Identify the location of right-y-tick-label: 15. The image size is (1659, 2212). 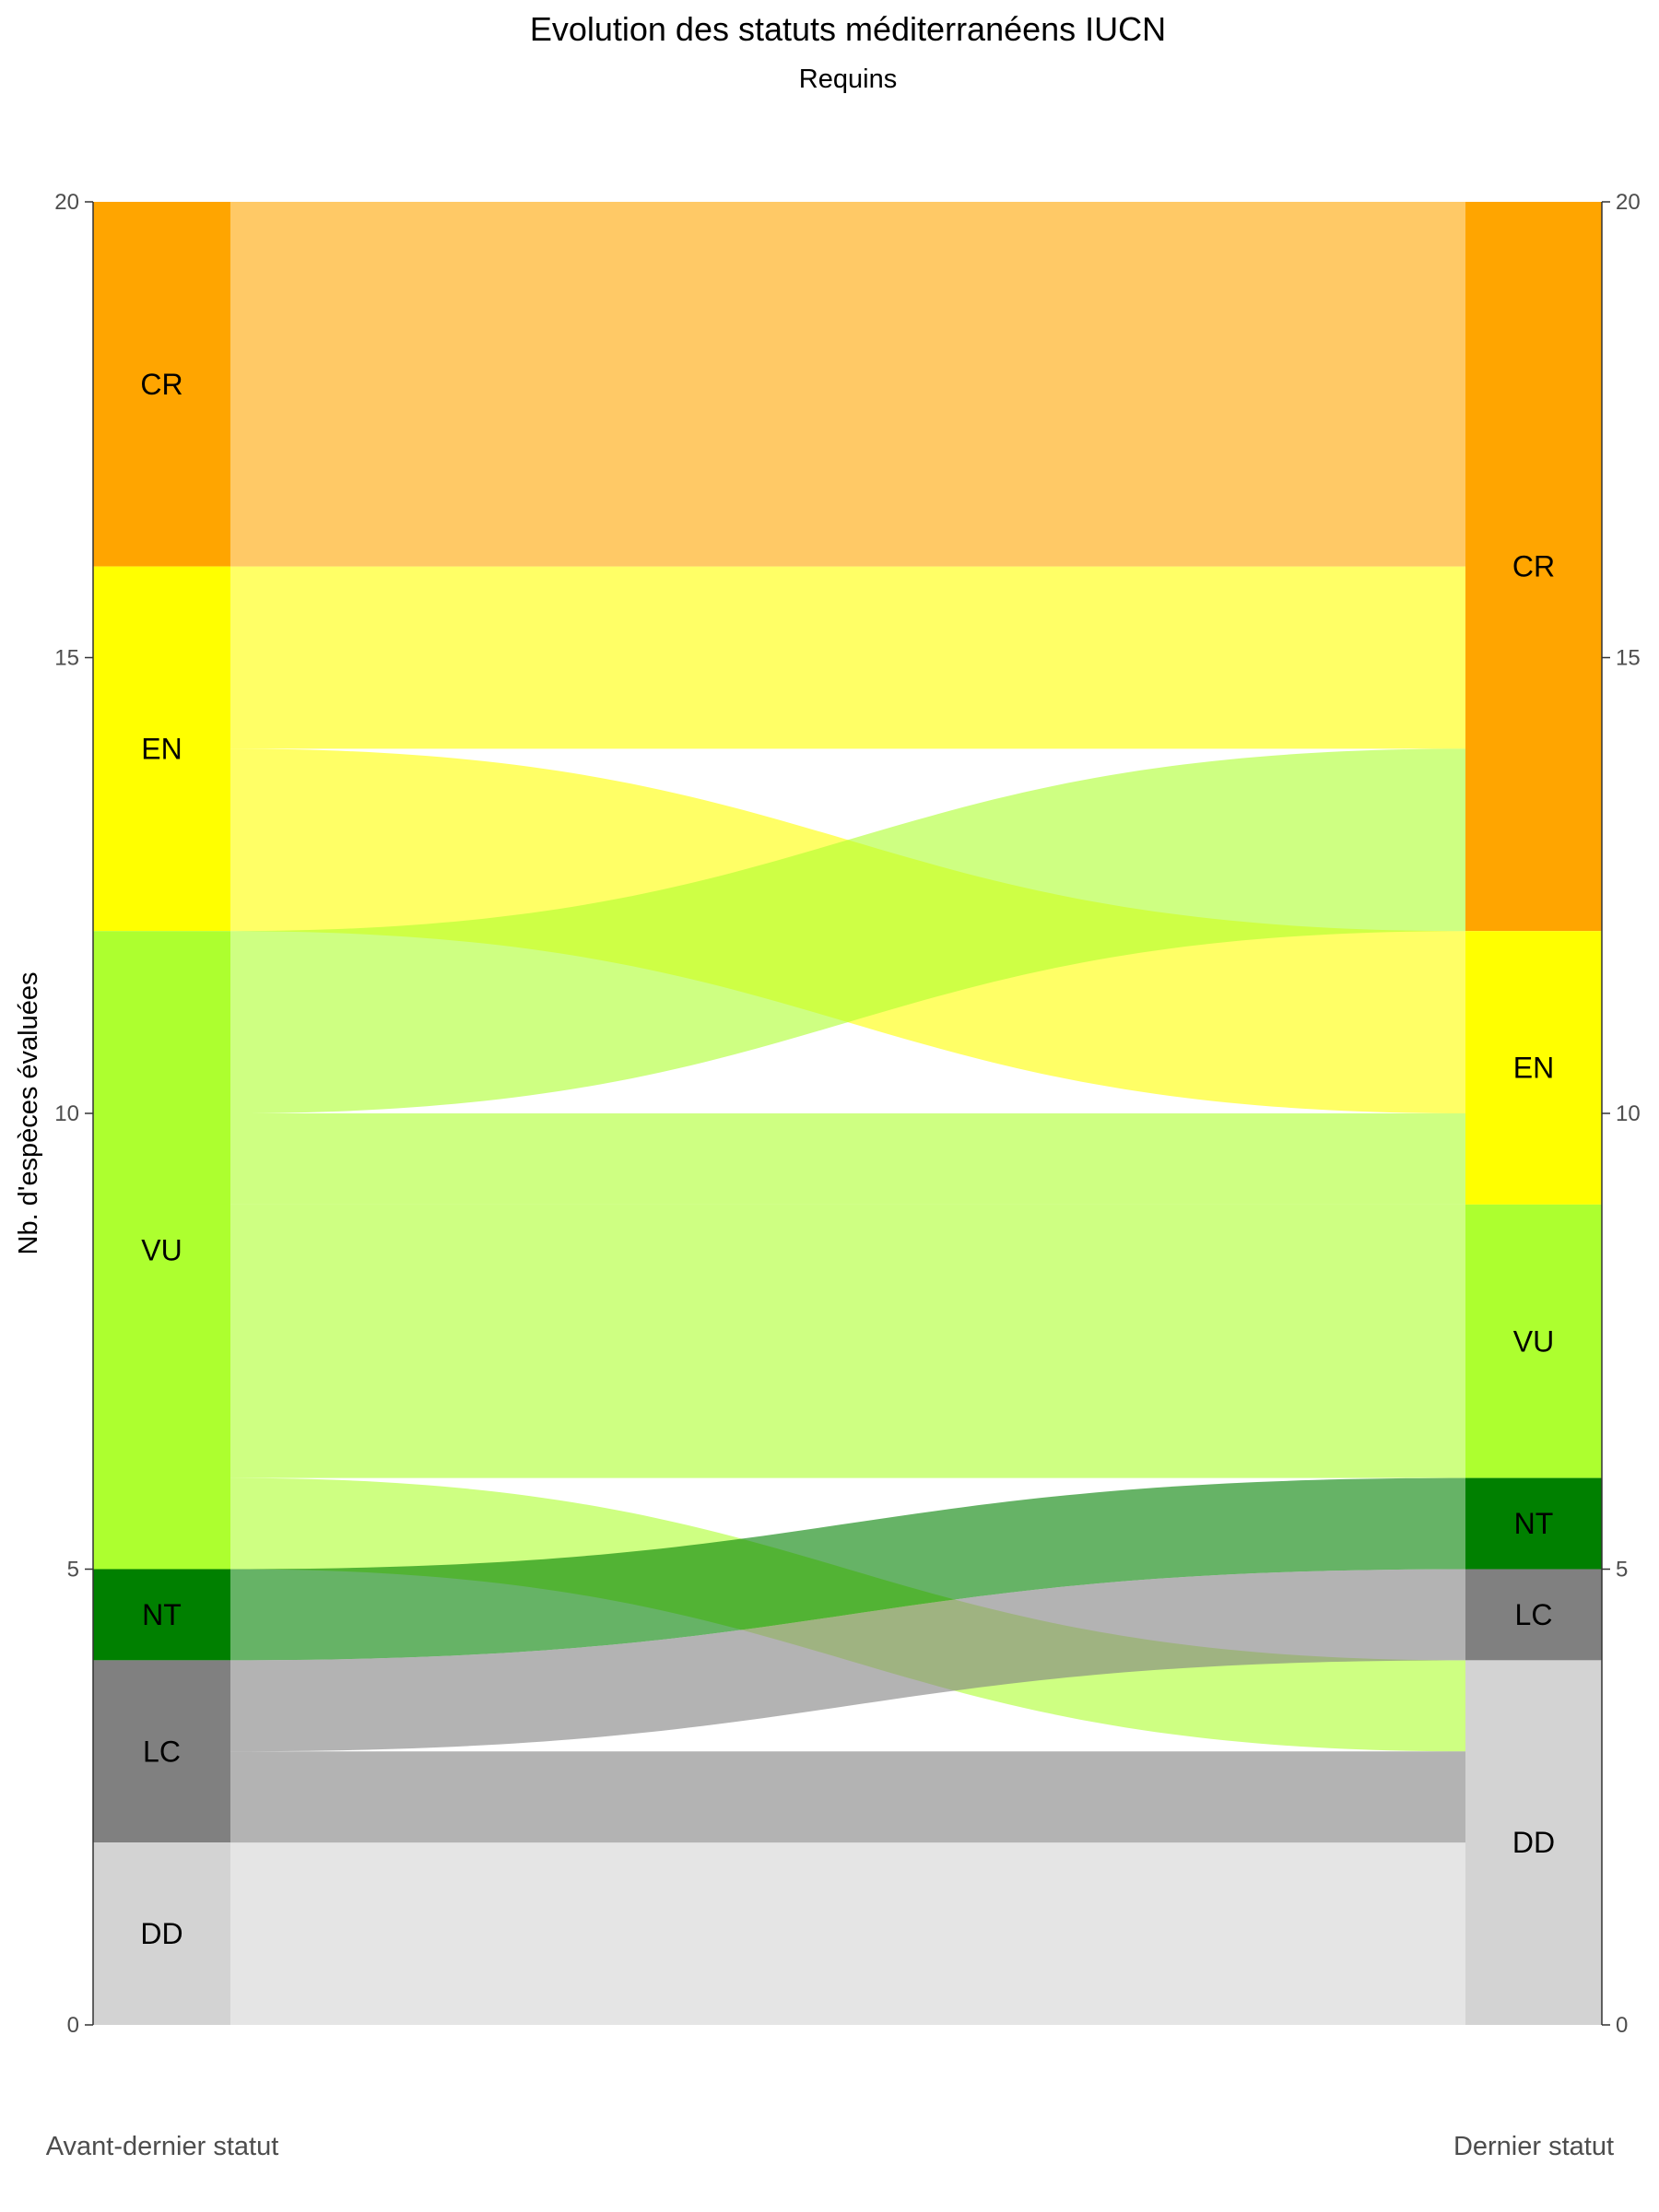
(1628, 658).